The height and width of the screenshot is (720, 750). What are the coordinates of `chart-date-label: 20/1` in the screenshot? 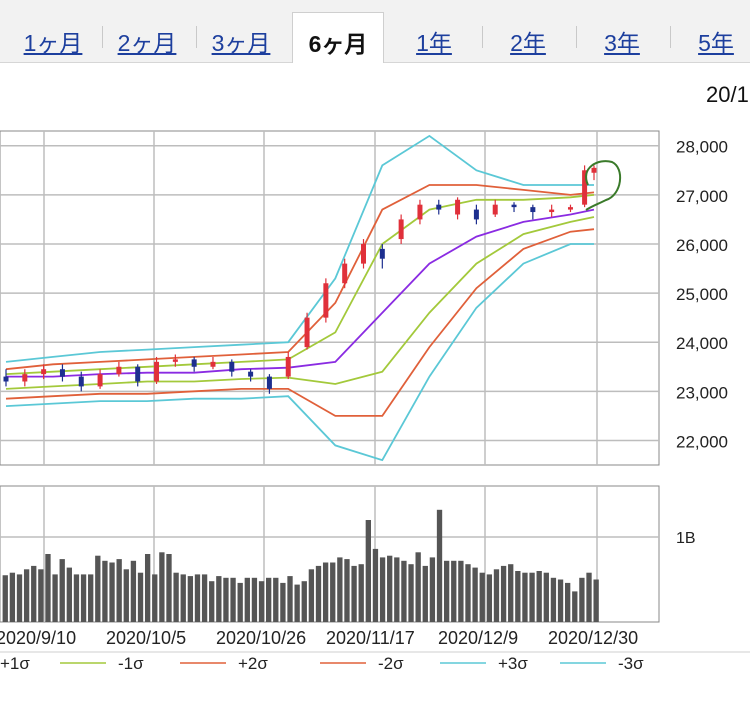 It's located at (727, 94).